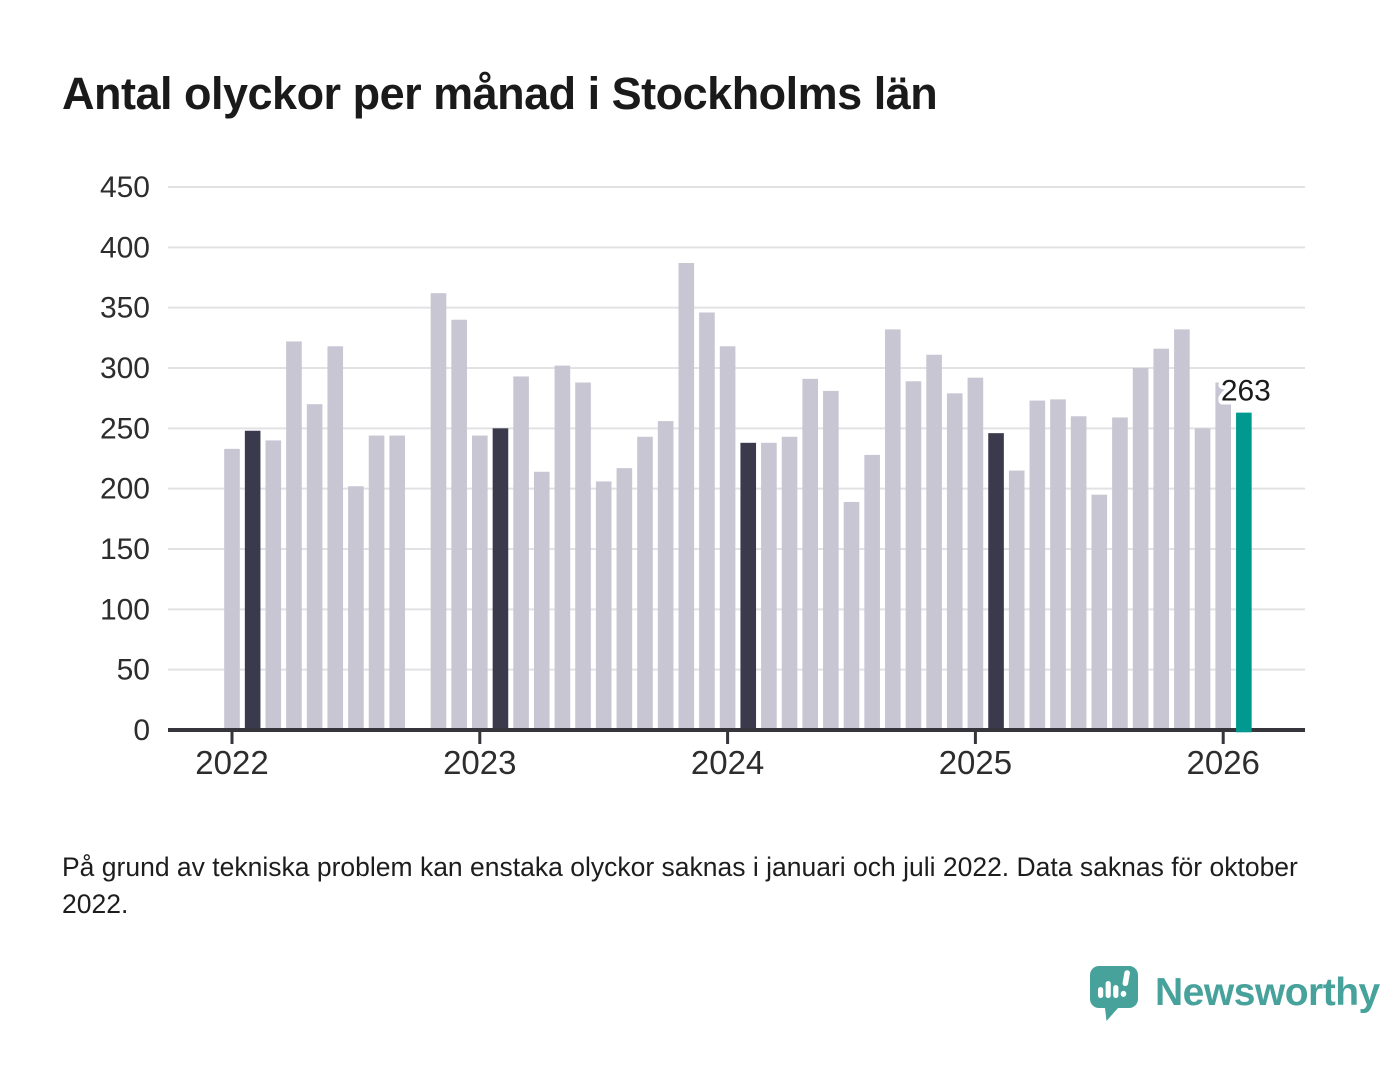  What do you see at coordinates (1222, 762) in the screenshot?
I see `x-tick-label-2026: 2026` at bounding box center [1222, 762].